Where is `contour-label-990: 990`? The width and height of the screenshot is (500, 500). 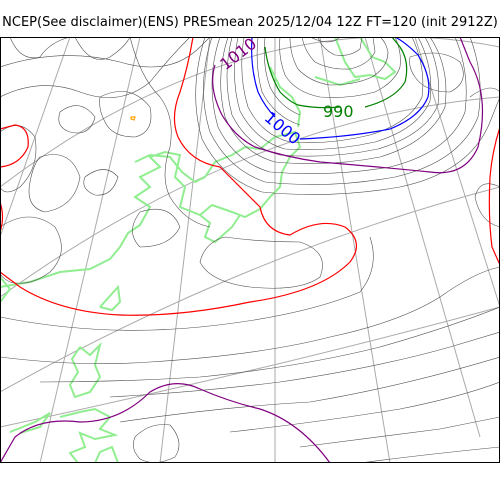 contour-label-990: 990 is located at coordinates (338, 111).